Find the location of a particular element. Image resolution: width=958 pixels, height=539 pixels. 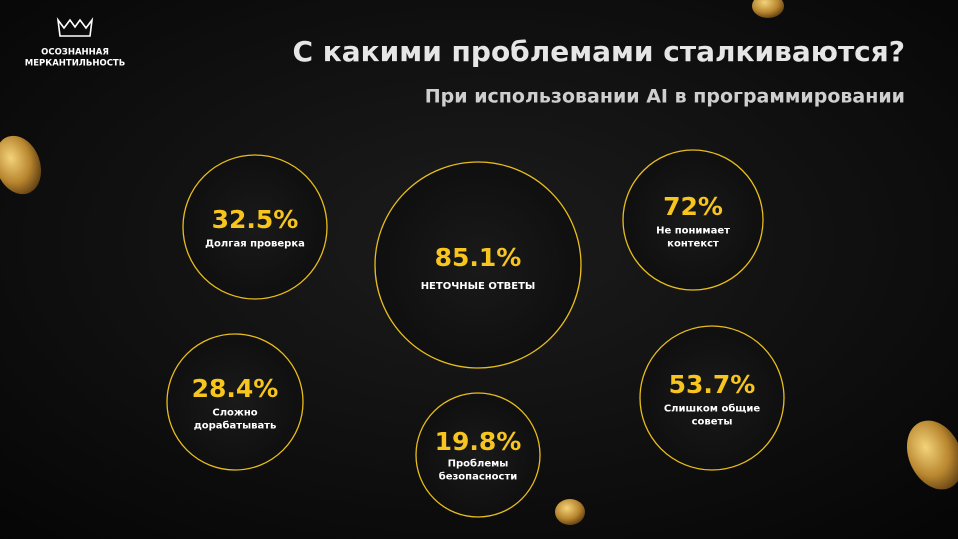

bubble-value: 28.4% is located at coordinates (235, 388).